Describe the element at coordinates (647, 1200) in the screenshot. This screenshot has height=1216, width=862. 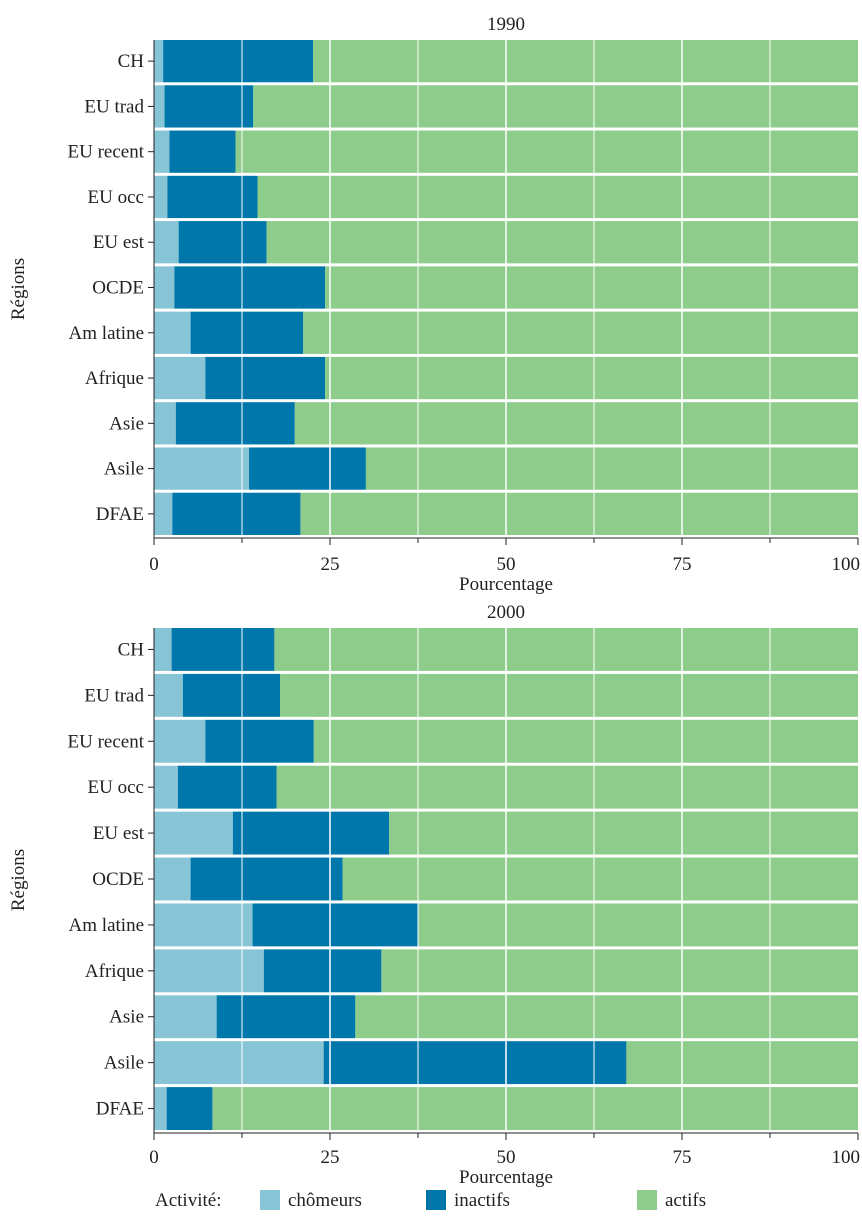
I see `legend-swatch-actifs` at that location.